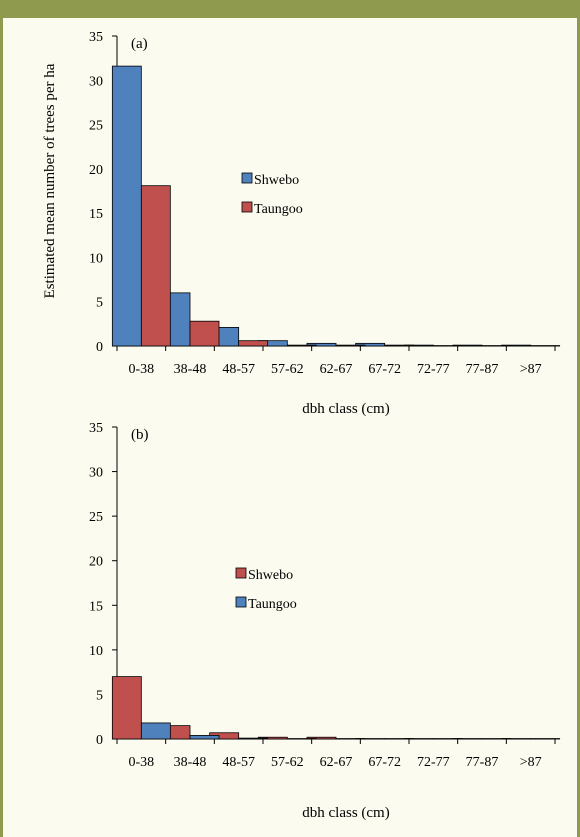  Describe the element at coordinates (140, 435) in the screenshot. I see `panel-label: (b)` at that location.